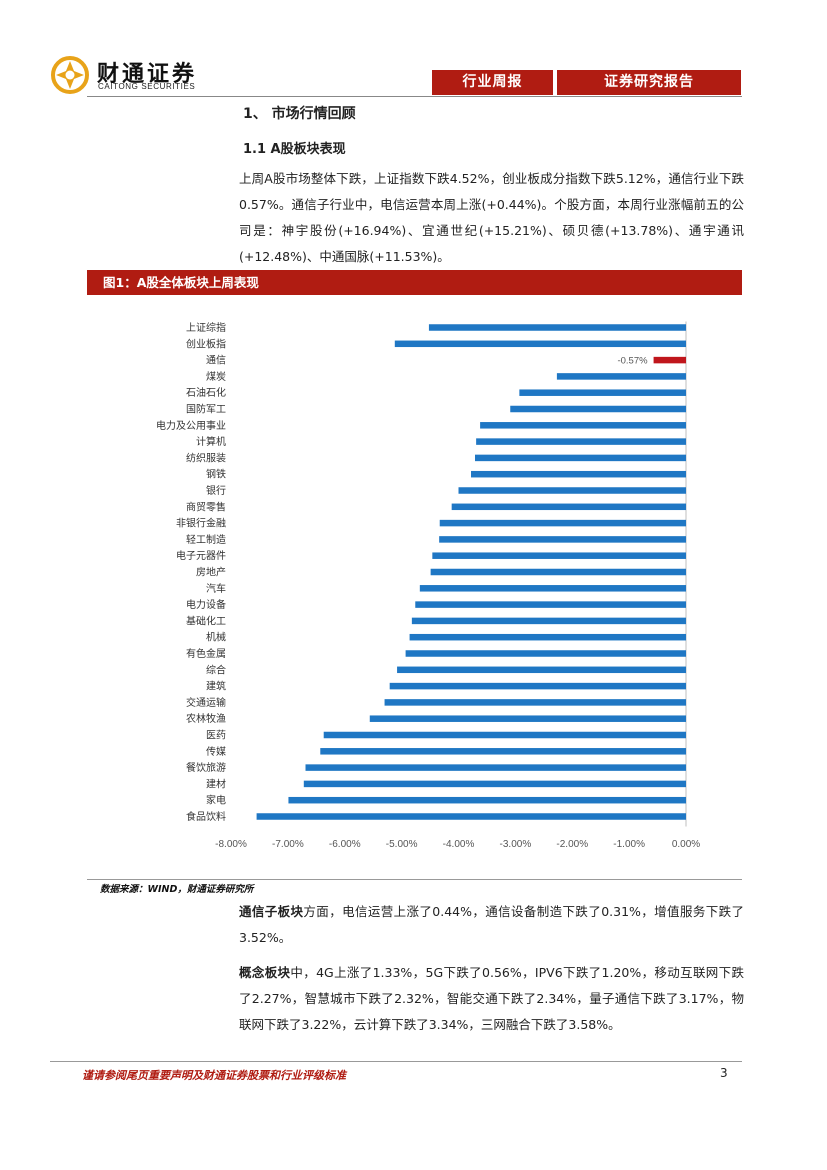 Image resolution: width=827 pixels, height=1170 pixels. I want to click on bar-电子元器件, so click(559, 555).